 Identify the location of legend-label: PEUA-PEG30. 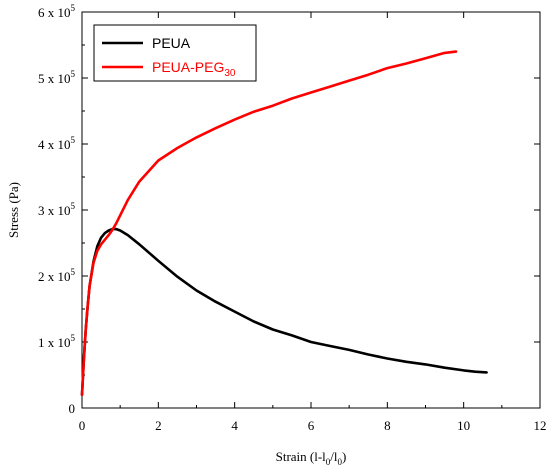
(194, 69).